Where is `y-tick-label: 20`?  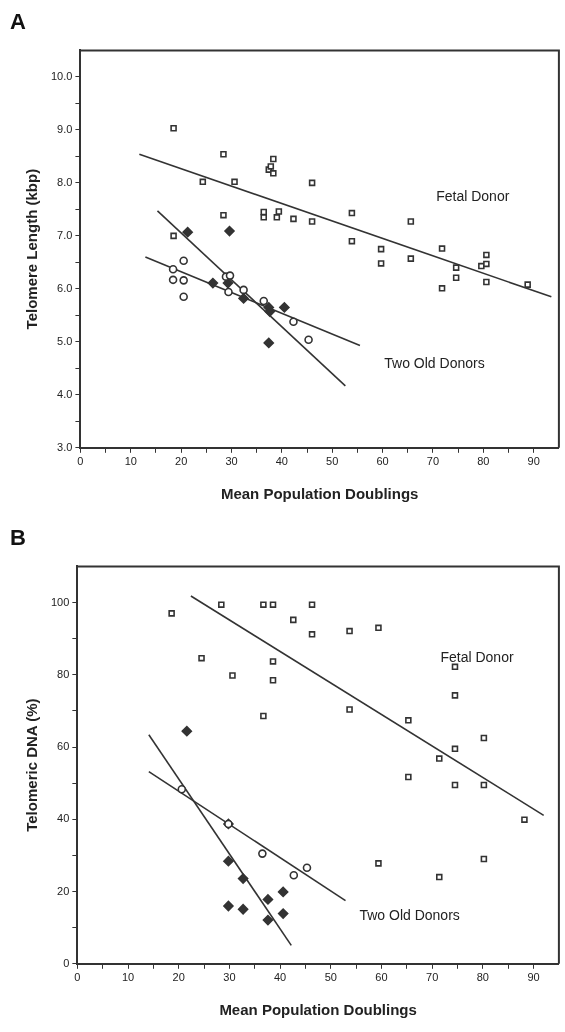
y-tick-label: 20 is located at coordinates (63, 890).